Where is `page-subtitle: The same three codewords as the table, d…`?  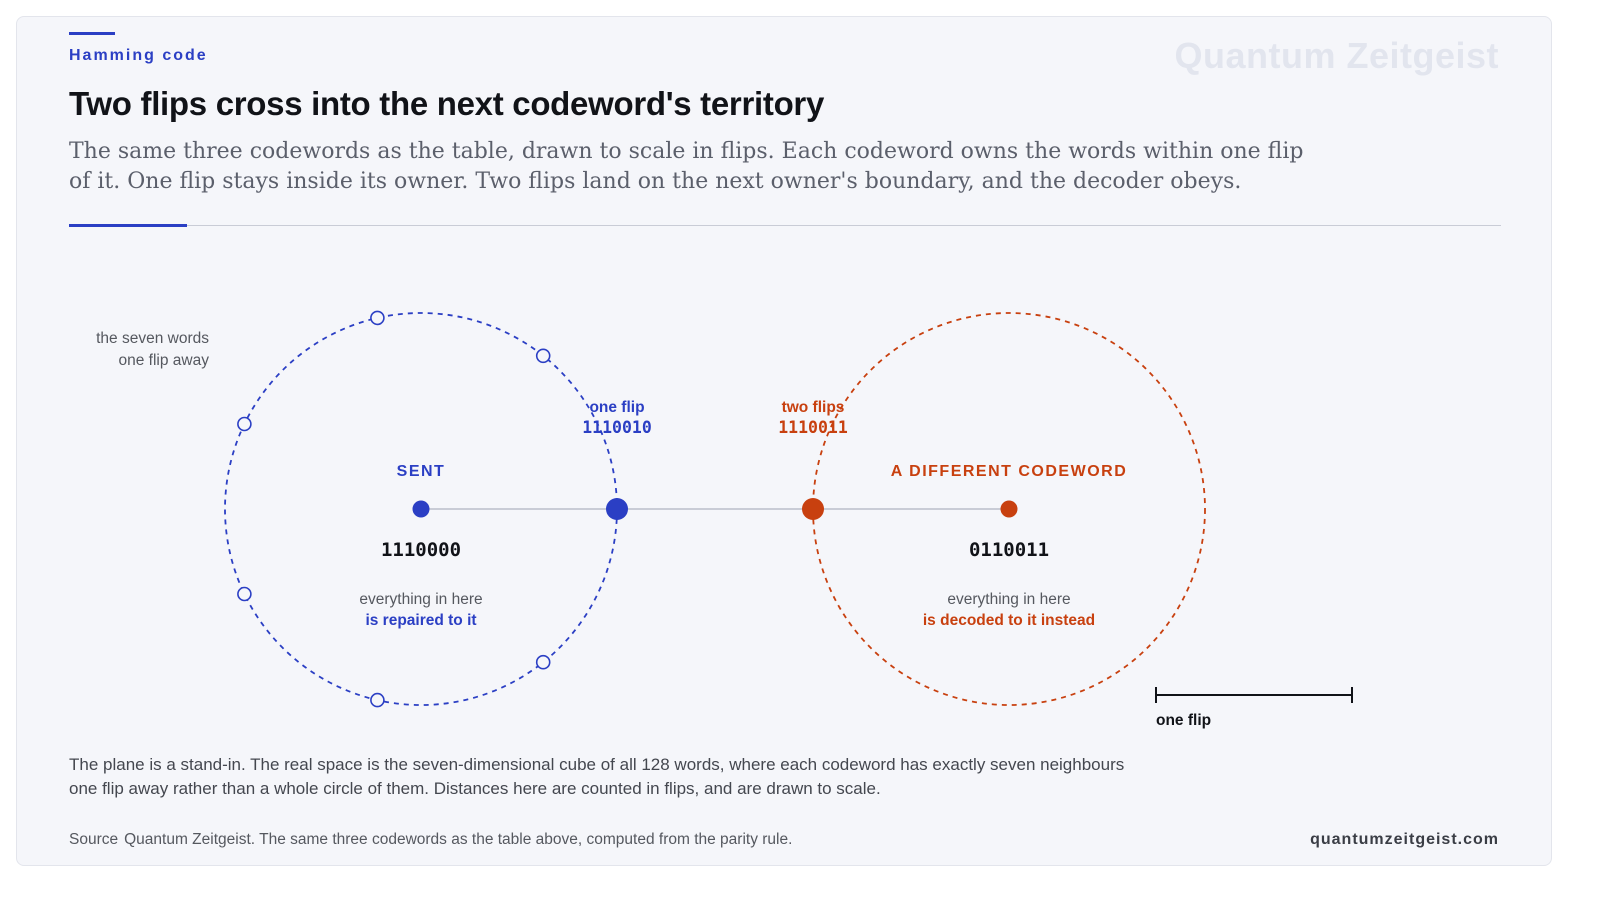
page-subtitle: The same three codewords as the table, d… is located at coordinates (686, 166).